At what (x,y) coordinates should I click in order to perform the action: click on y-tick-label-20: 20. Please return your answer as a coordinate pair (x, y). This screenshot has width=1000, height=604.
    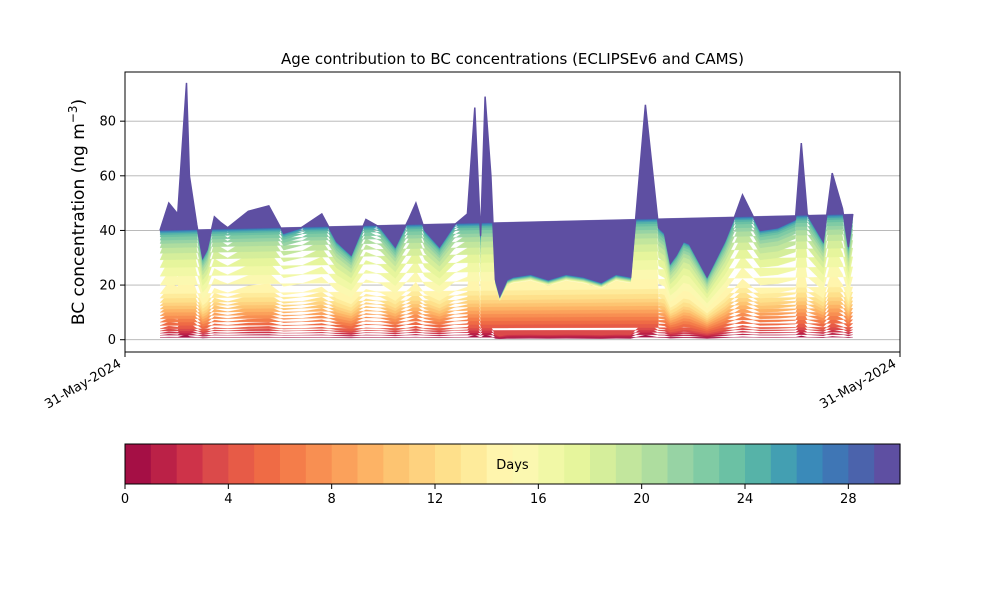
    Looking at the image, I should click on (107, 286).